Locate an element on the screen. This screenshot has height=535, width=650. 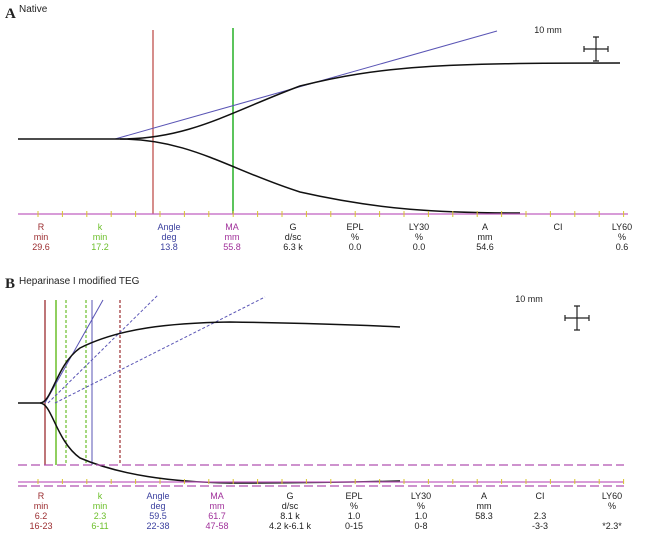
param-value: 29.6 is located at coordinates (41, 247).